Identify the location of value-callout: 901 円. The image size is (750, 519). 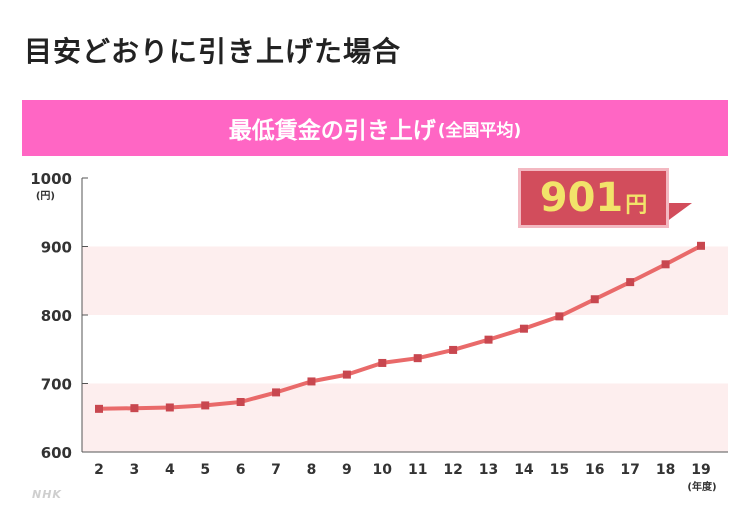
(593, 198).